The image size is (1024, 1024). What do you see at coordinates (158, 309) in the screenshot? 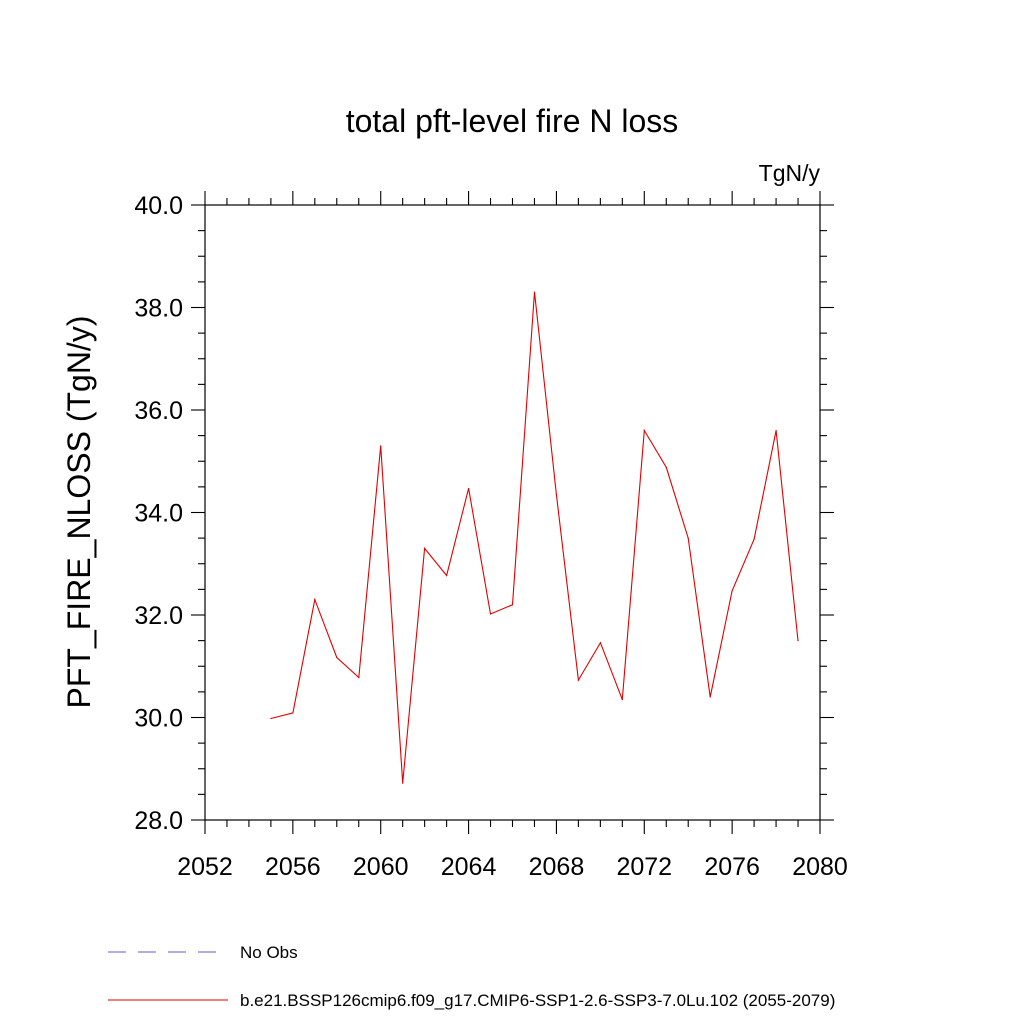
I see `y-tick-label: 38.0` at bounding box center [158, 309].